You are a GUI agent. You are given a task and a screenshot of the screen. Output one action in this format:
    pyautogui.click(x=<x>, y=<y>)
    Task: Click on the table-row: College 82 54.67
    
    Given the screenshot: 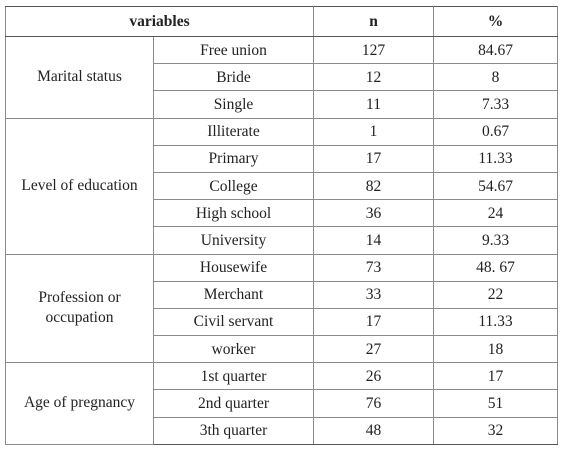 What is the action you would take?
    pyautogui.click(x=282, y=186)
    